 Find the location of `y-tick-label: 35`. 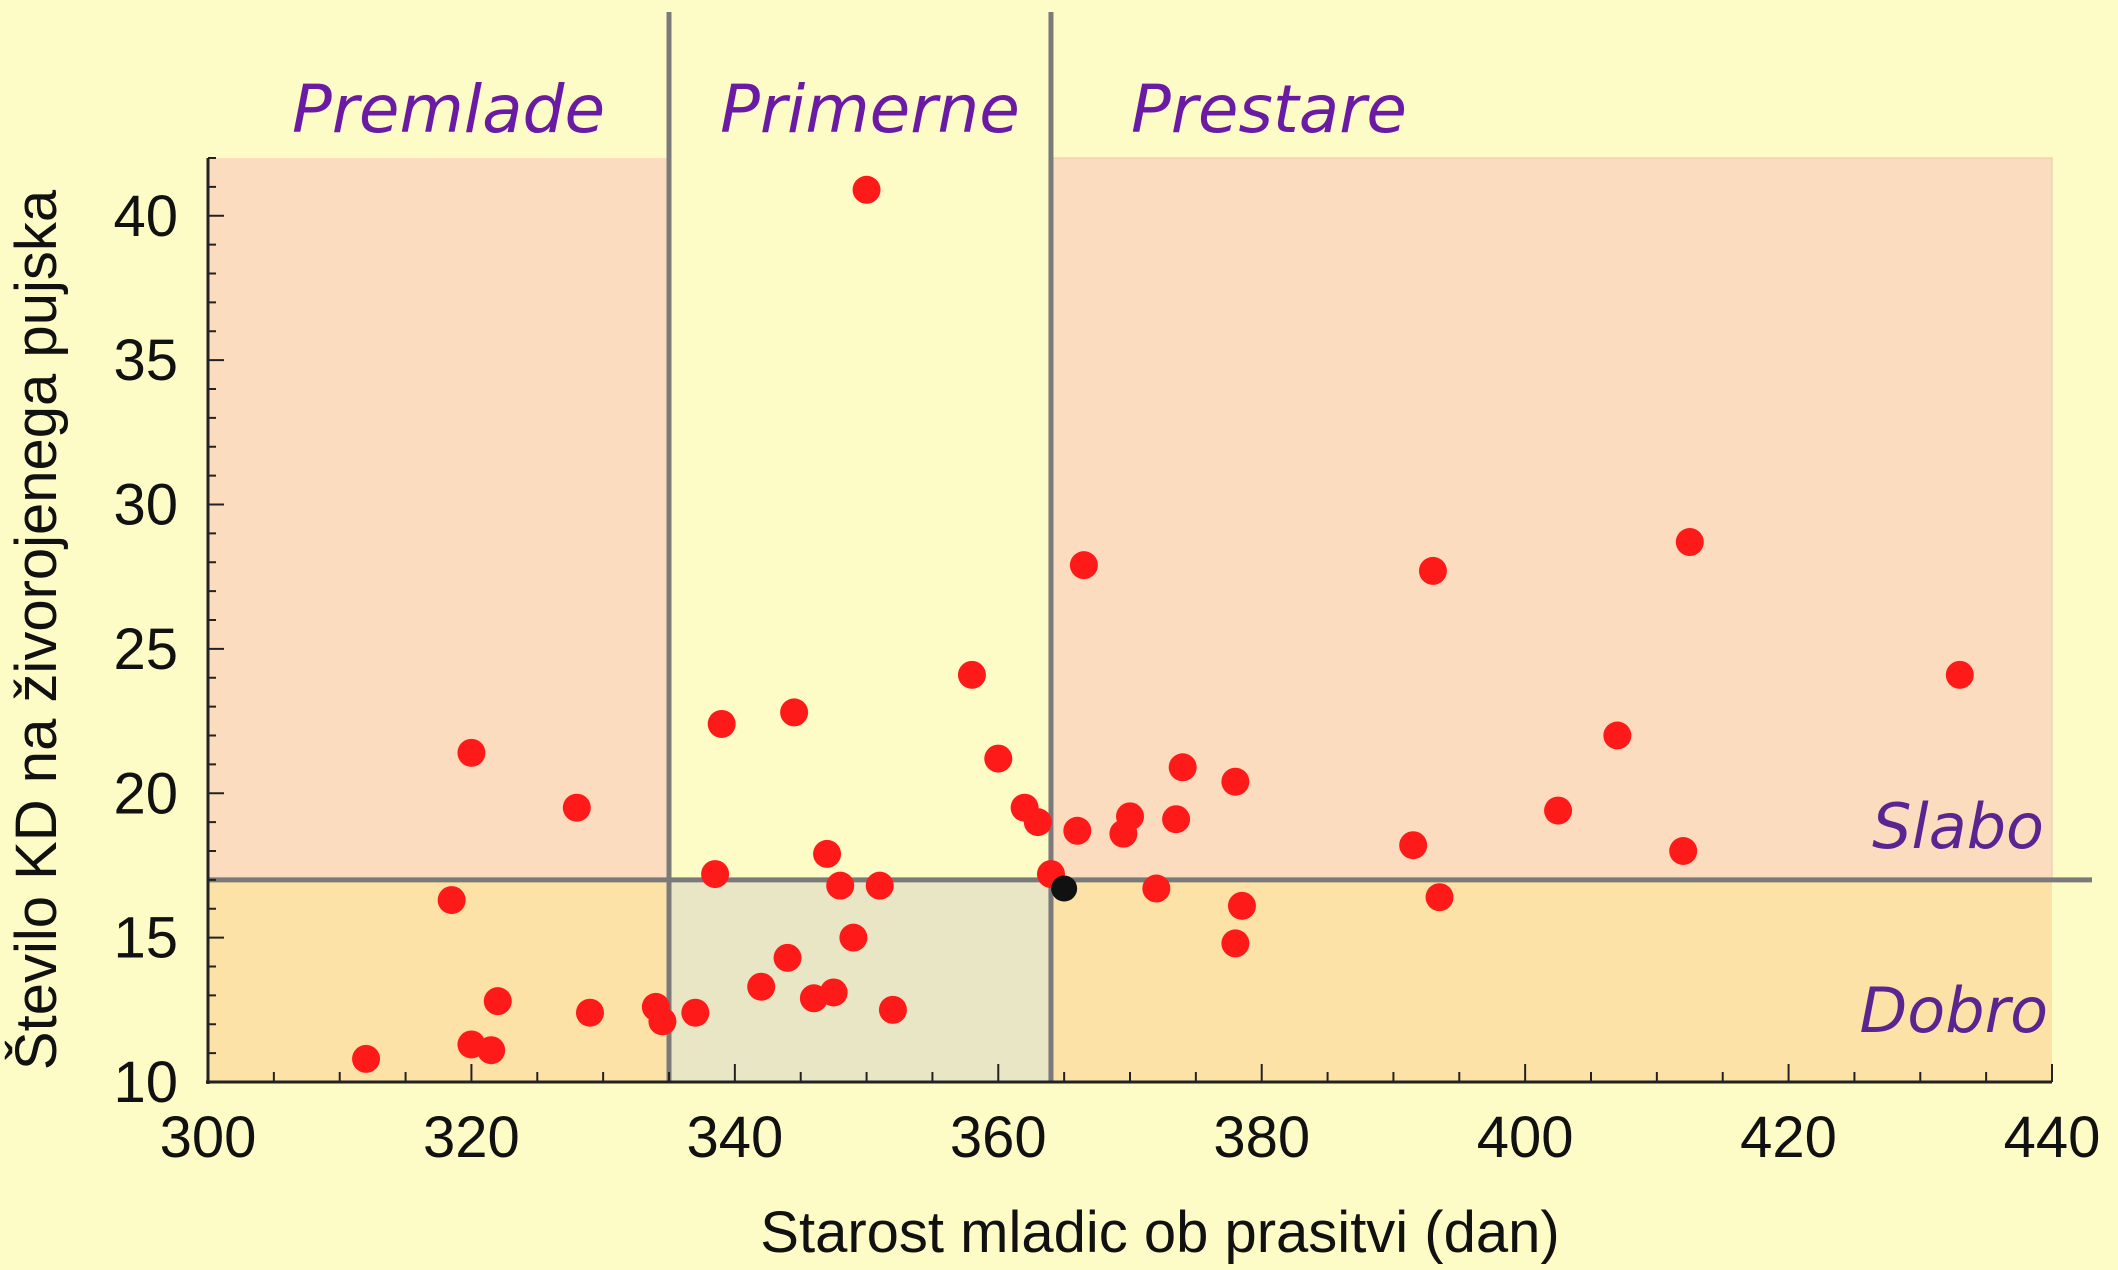

y-tick-label: 35 is located at coordinates (145, 360).